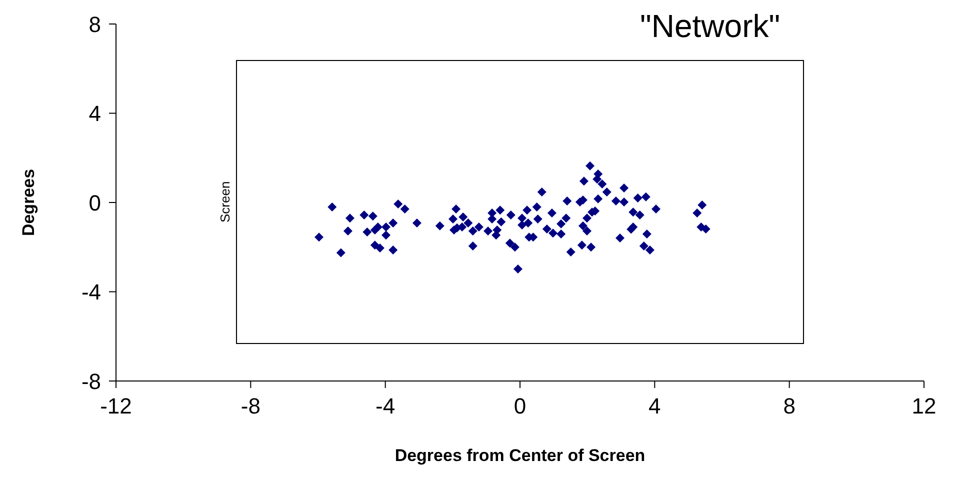 This screenshot has height=490, width=954. I want to click on annotation: Screen, so click(225, 201).